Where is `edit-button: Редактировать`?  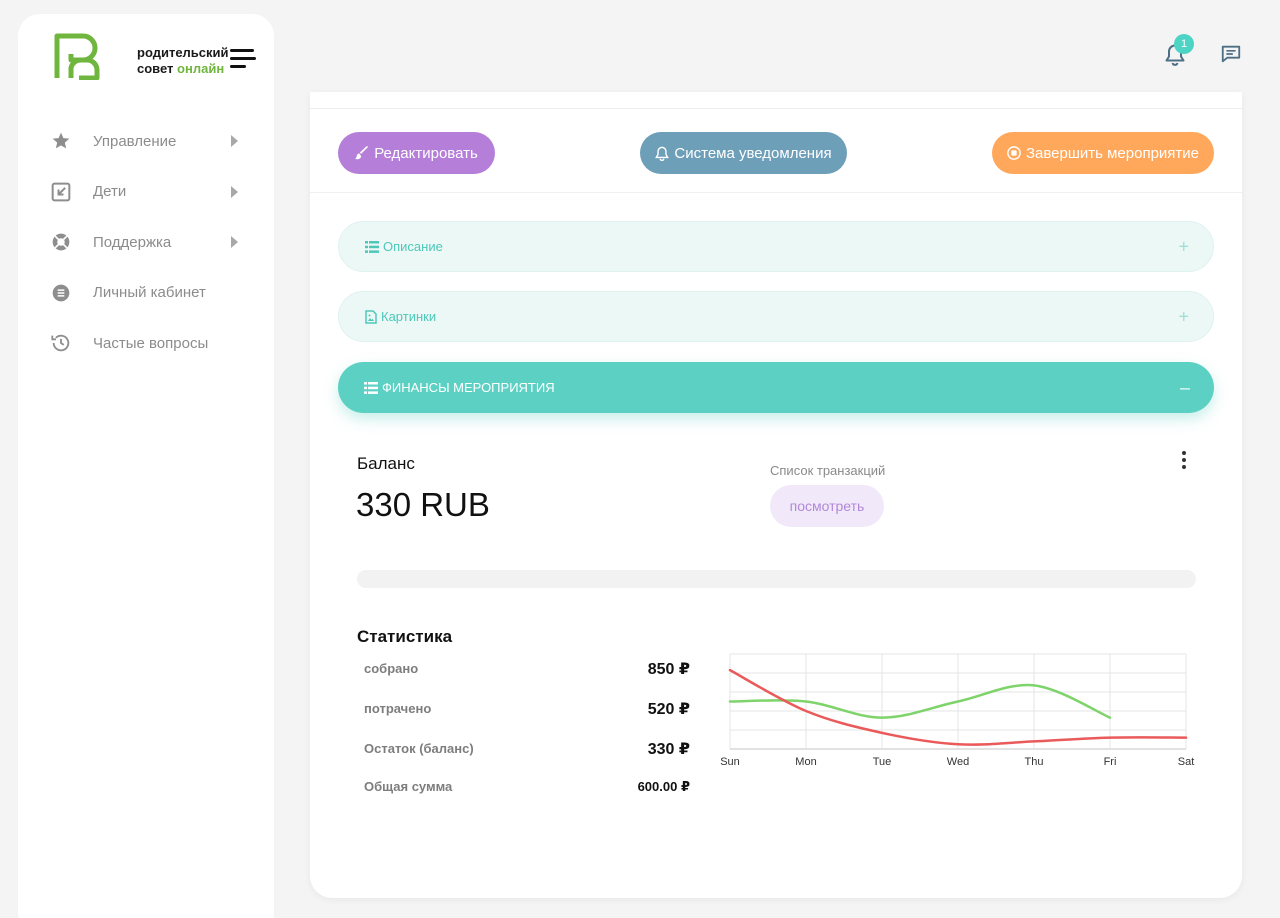
edit-button: Редактировать is located at coordinates (416, 153).